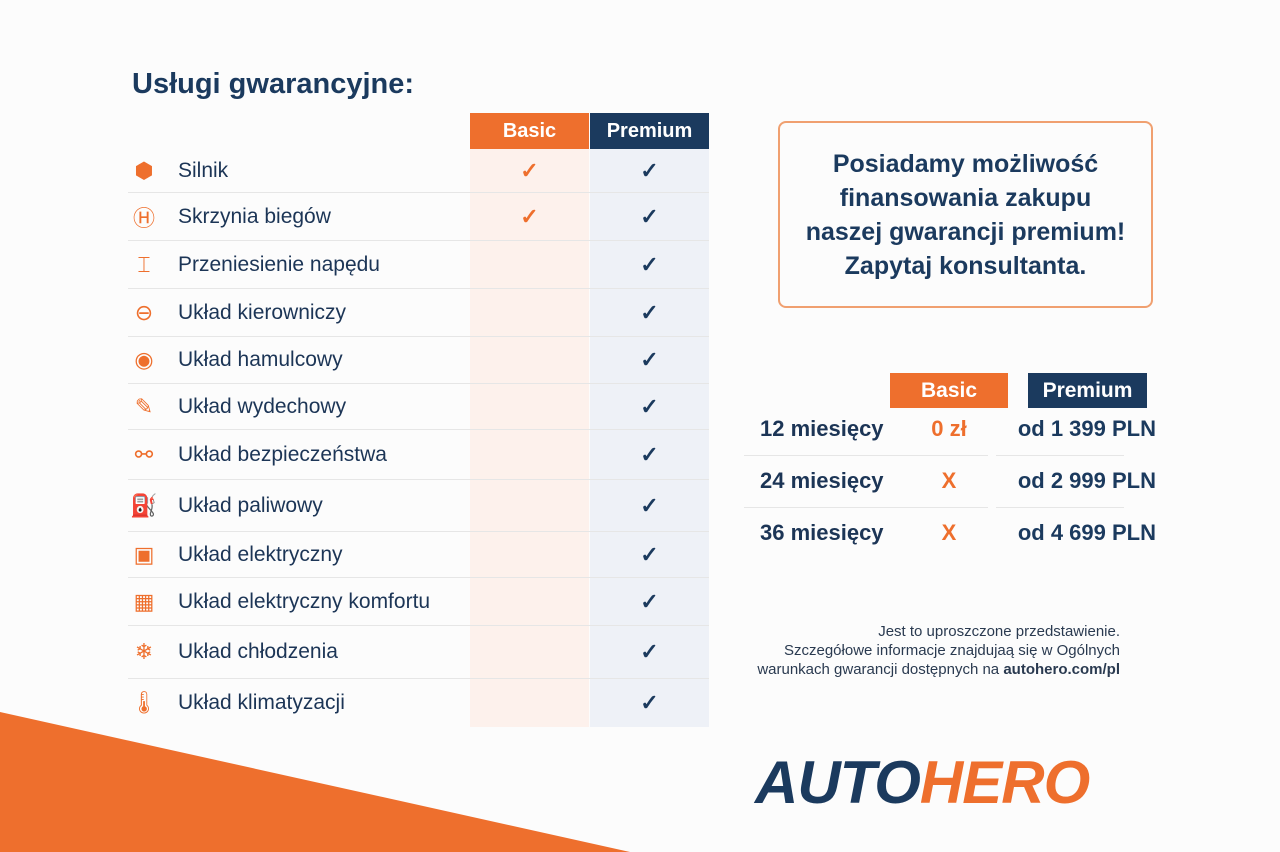 This screenshot has height=852, width=1280. Describe the element at coordinates (304, 601) in the screenshot. I see `coverage-label: Układ elektryczny komfortu` at that location.